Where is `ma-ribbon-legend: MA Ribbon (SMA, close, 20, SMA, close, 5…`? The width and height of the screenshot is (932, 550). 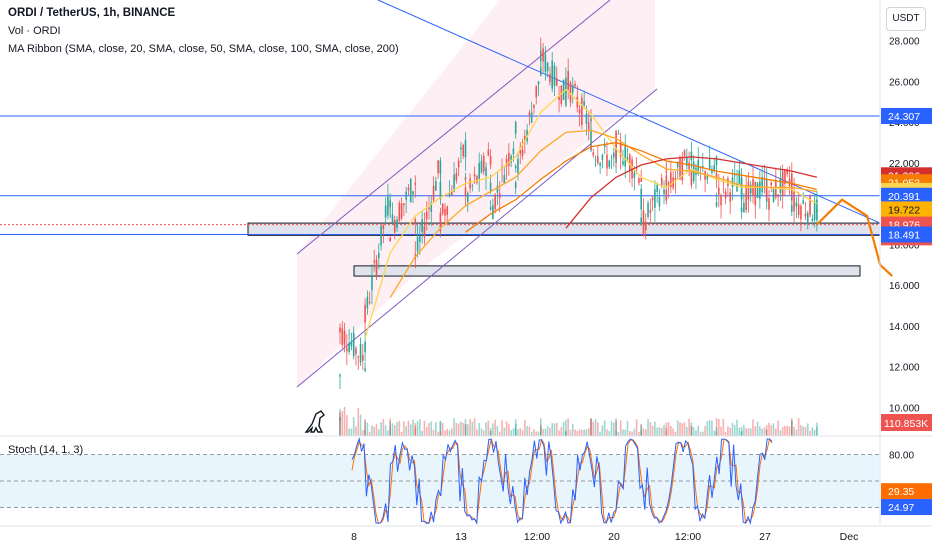
ma-ribbon-legend: MA Ribbon (SMA, close, 20, SMA, close, 5… is located at coordinates (203, 49).